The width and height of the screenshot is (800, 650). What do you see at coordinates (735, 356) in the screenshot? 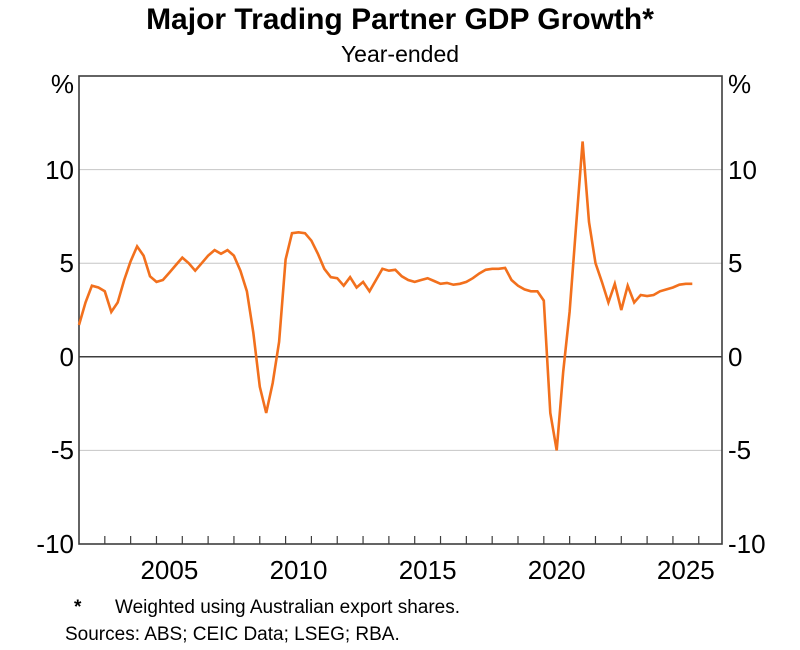
I see `y-axis-tick-label-right: 0` at bounding box center [735, 356].